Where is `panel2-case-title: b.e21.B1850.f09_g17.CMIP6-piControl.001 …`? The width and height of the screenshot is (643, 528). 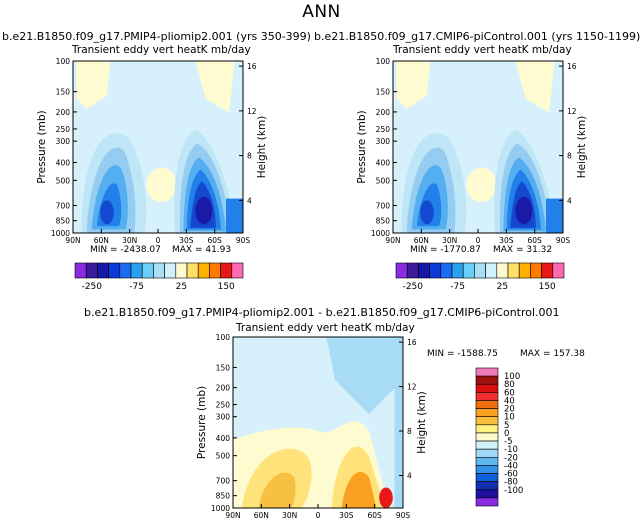
panel2-case-title: b.e21.B1850.f09_g17.CMIP6-piControl.001 … is located at coordinates (477, 36).